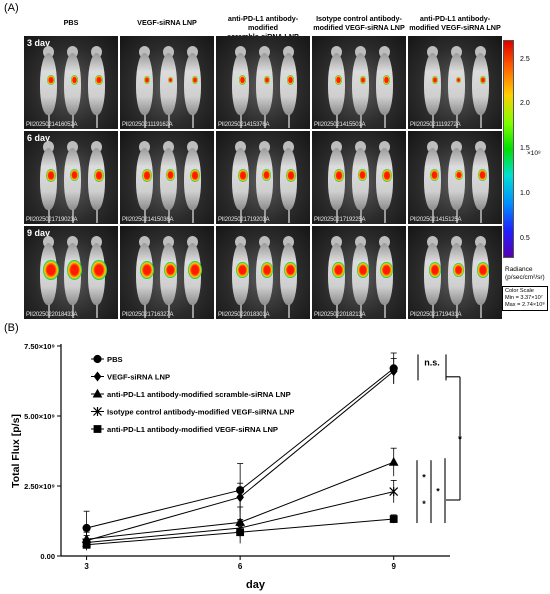  What do you see at coordinates (394, 492) in the screenshot?
I see `data-point` at bounding box center [394, 492].